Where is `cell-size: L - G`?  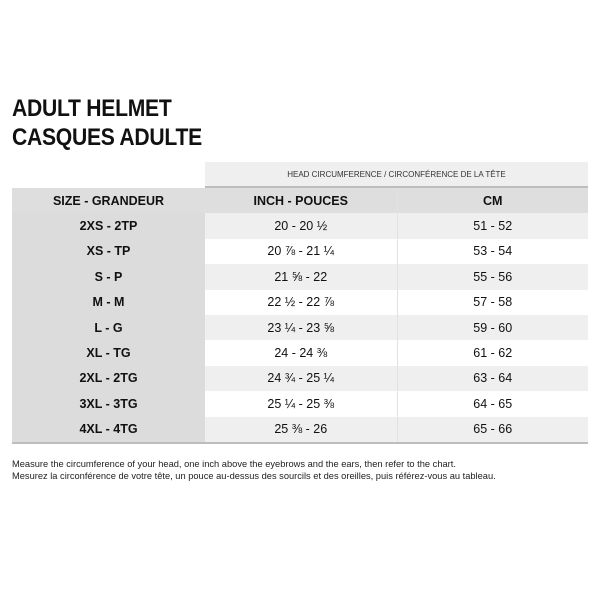 cell-size: L - G is located at coordinates (108, 327).